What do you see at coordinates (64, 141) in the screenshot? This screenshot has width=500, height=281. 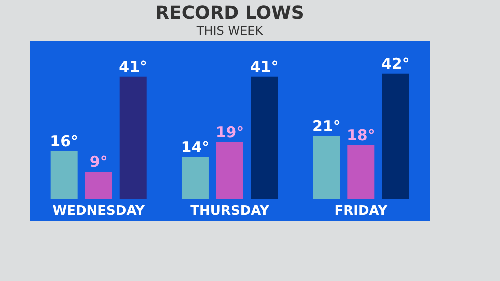 I see `data-label: 16°` at bounding box center [64, 141].